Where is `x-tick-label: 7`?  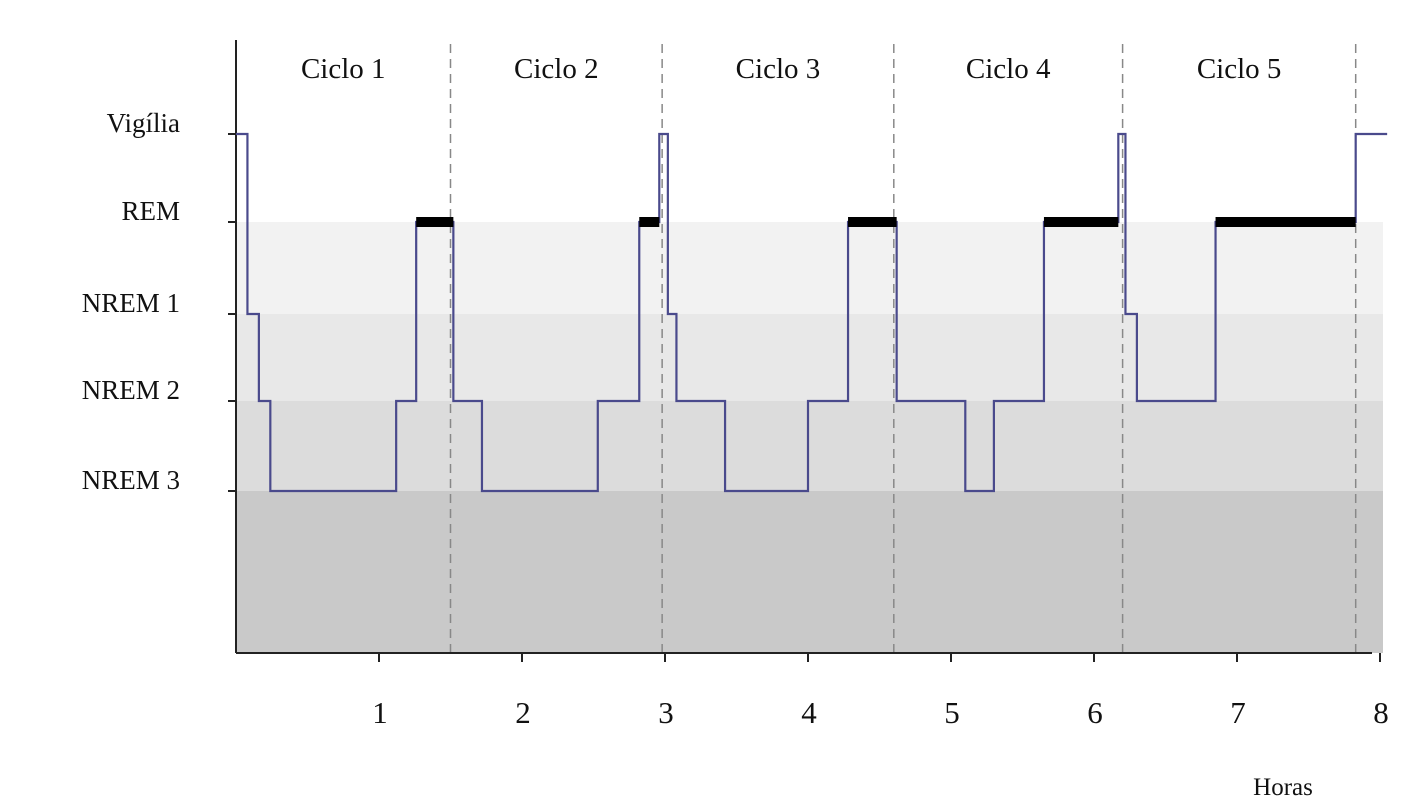 x-tick-label: 7 is located at coordinates (1238, 712).